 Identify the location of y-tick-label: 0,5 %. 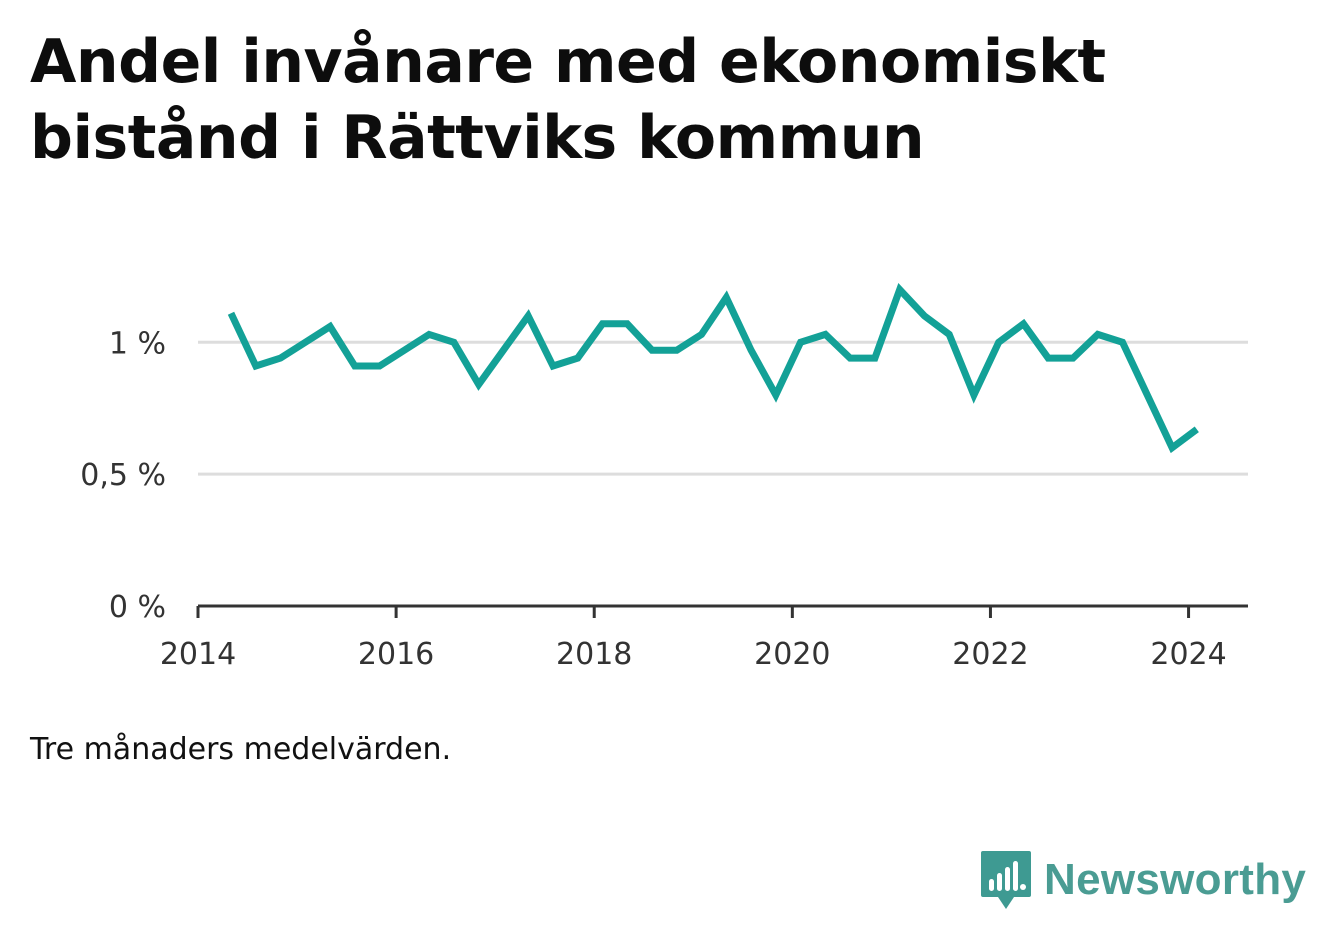
(123, 475).